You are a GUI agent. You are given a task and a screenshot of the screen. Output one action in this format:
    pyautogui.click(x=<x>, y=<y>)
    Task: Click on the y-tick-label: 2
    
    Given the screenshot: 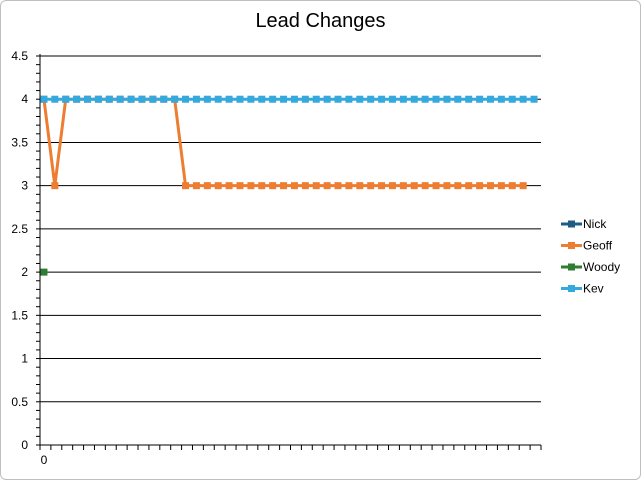 What is the action you would take?
    pyautogui.click(x=24, y=272)
    